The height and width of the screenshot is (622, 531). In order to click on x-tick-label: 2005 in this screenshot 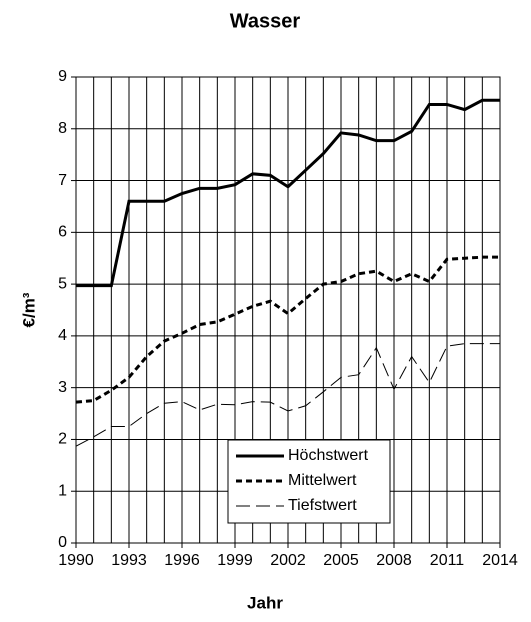, I will do `click(341, 560)`.